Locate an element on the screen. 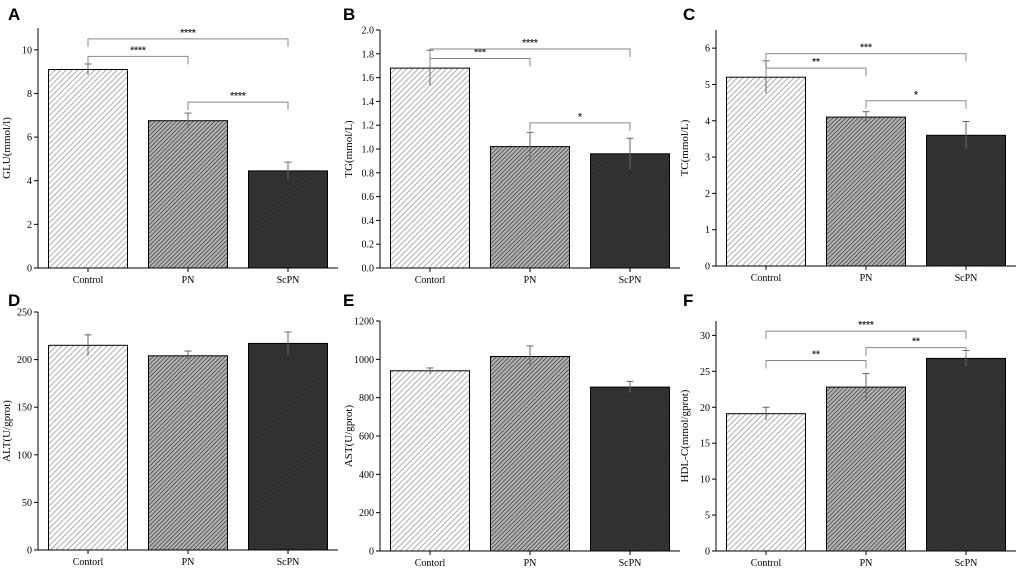 The image size is (1021, 572). y-tick-label: 1.2 is located at coordinates (368, 126).